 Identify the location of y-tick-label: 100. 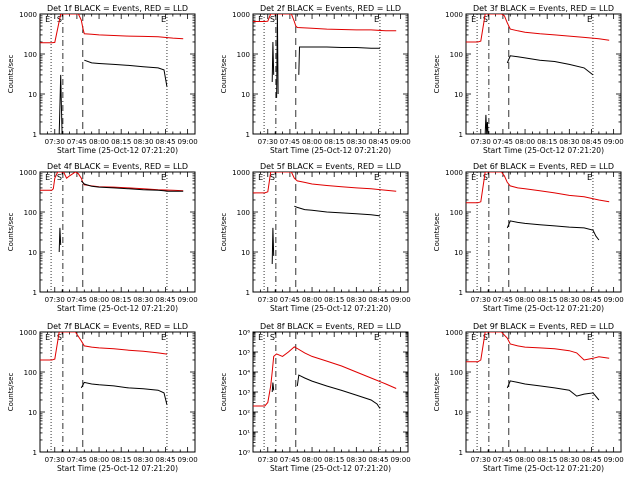
(456, 373).